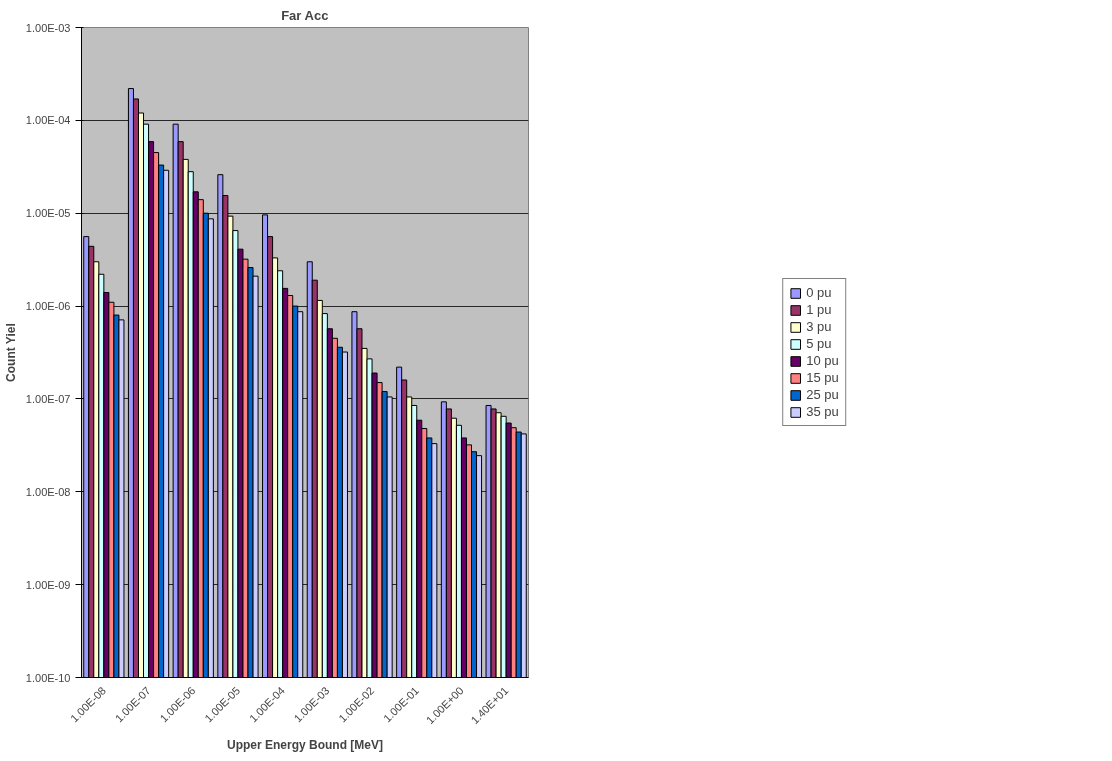 Image resolution: width=1112 pixels, height=761 pixels. I want to click on y-tick-label: 1.00E-06, so click(48, 306).